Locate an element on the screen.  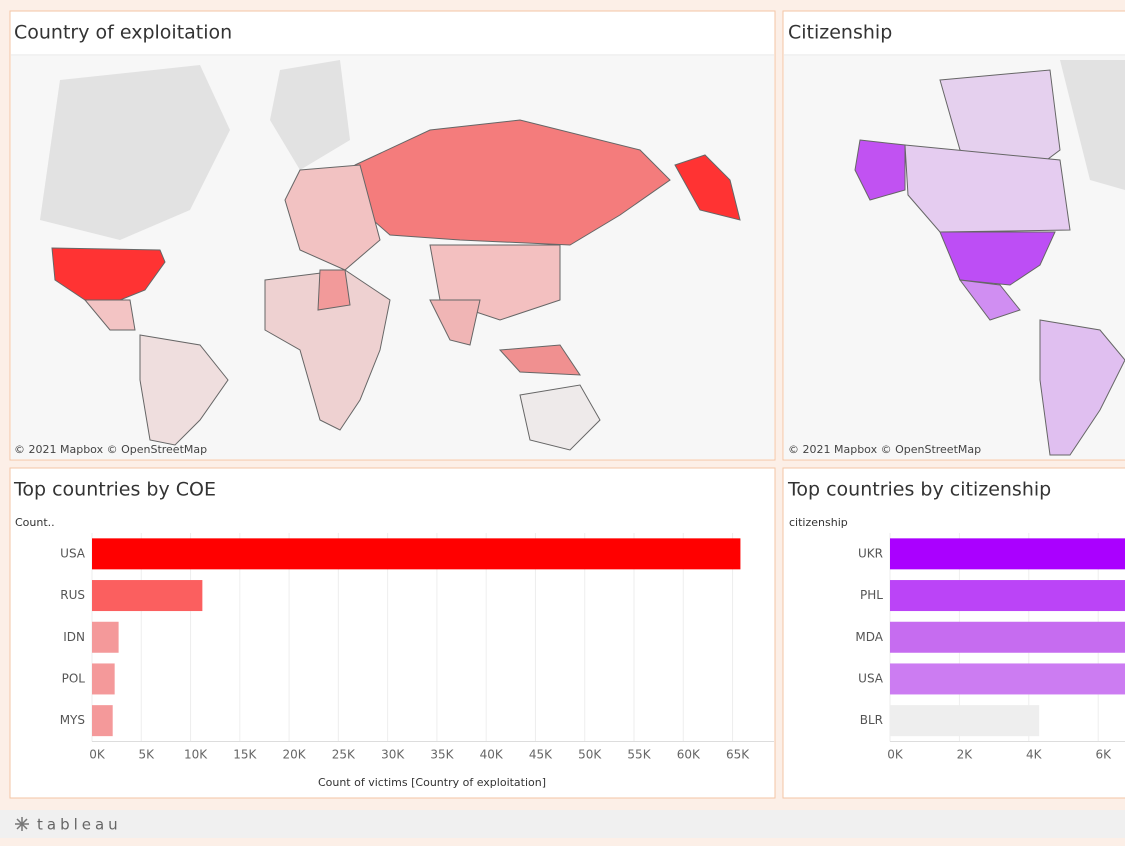
tableau-logo is located at coordinates (22, 824).